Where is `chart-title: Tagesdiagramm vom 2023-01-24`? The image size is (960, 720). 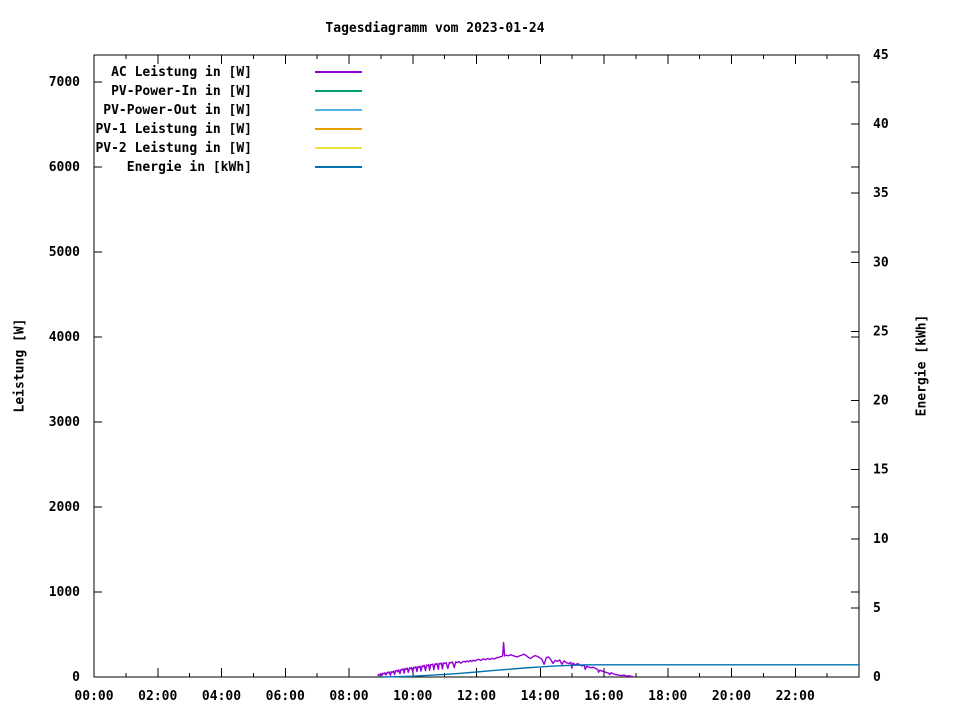
chart-title: Tagesdiagramm vom 2023-01-24 is located at coordinates (435, 28).